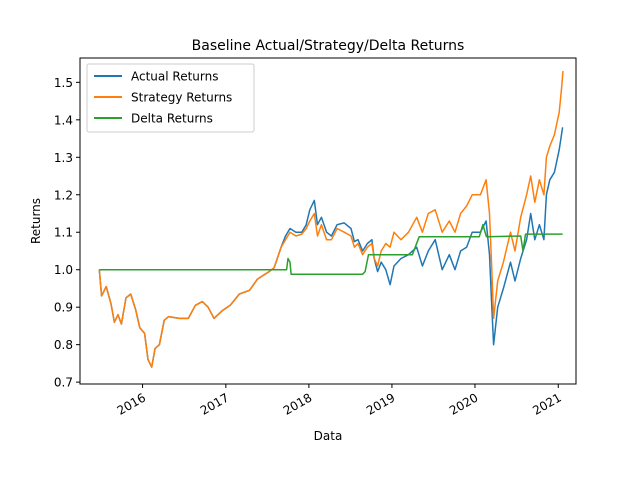 This screenshot has height=484, width=640. Describe the element at coordinates (36, 221) in the screenshot. I see `y-axis-label: Returns` at that location.